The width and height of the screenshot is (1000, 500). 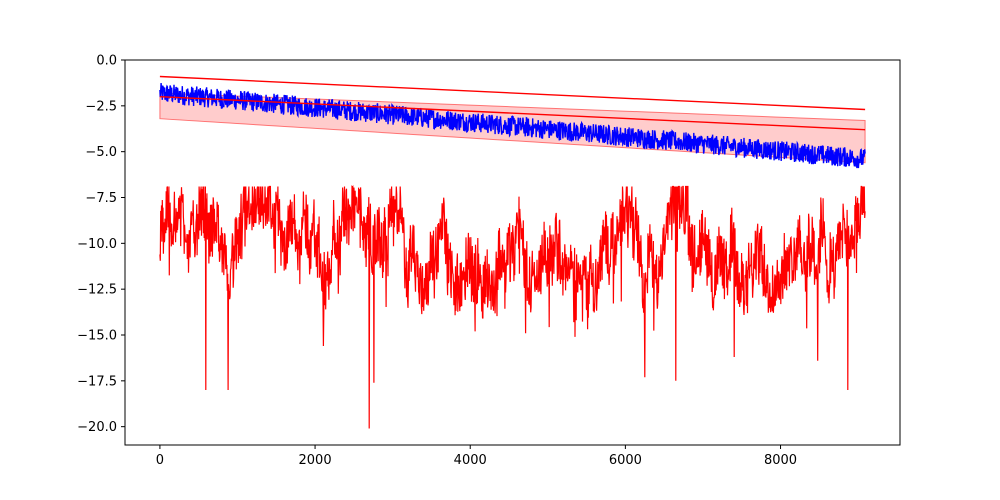 What do you see at coordinates (101, 152) in the screenshot?
I see `y-tick-label: −5.0` at bounding box center [101, 152].